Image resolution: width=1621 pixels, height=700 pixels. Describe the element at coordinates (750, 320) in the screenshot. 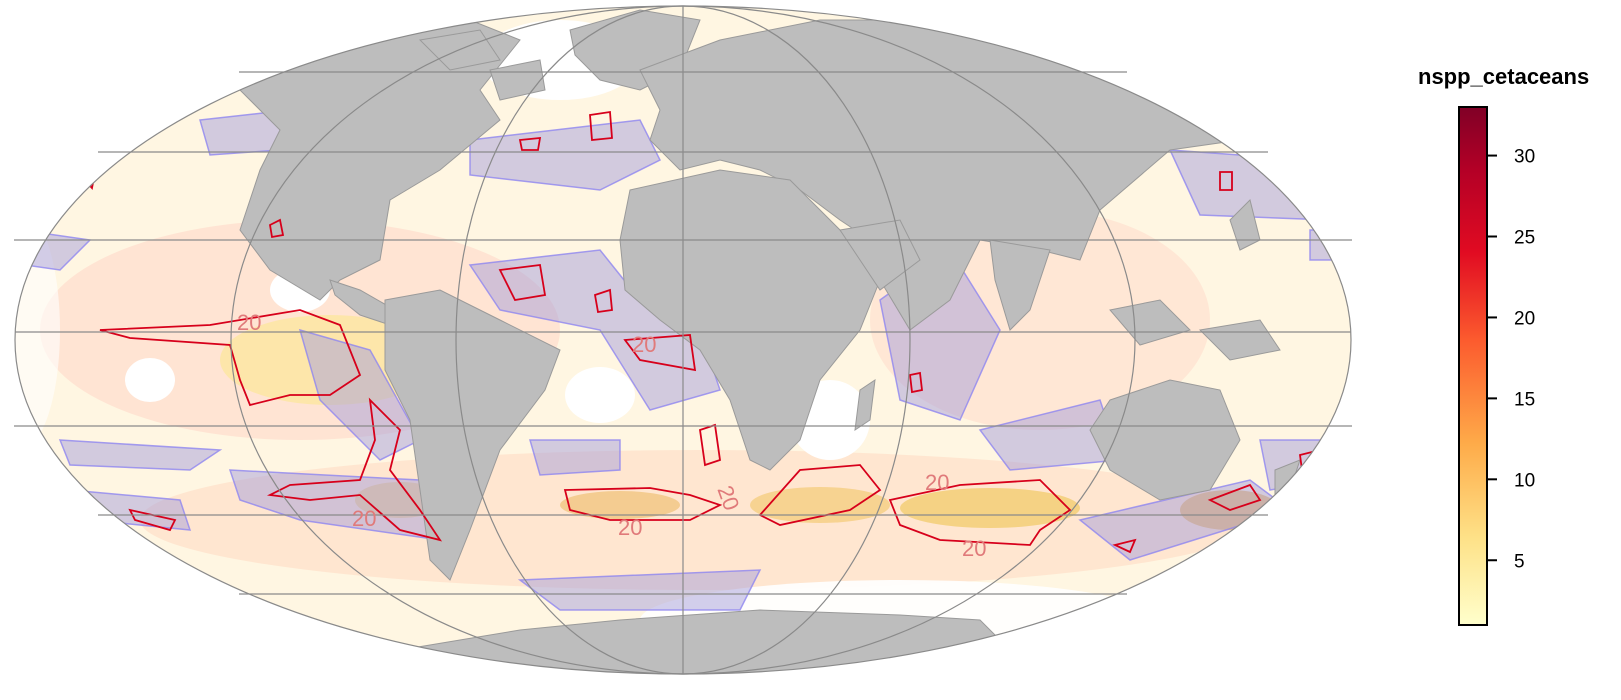

I see `africa` at that location.